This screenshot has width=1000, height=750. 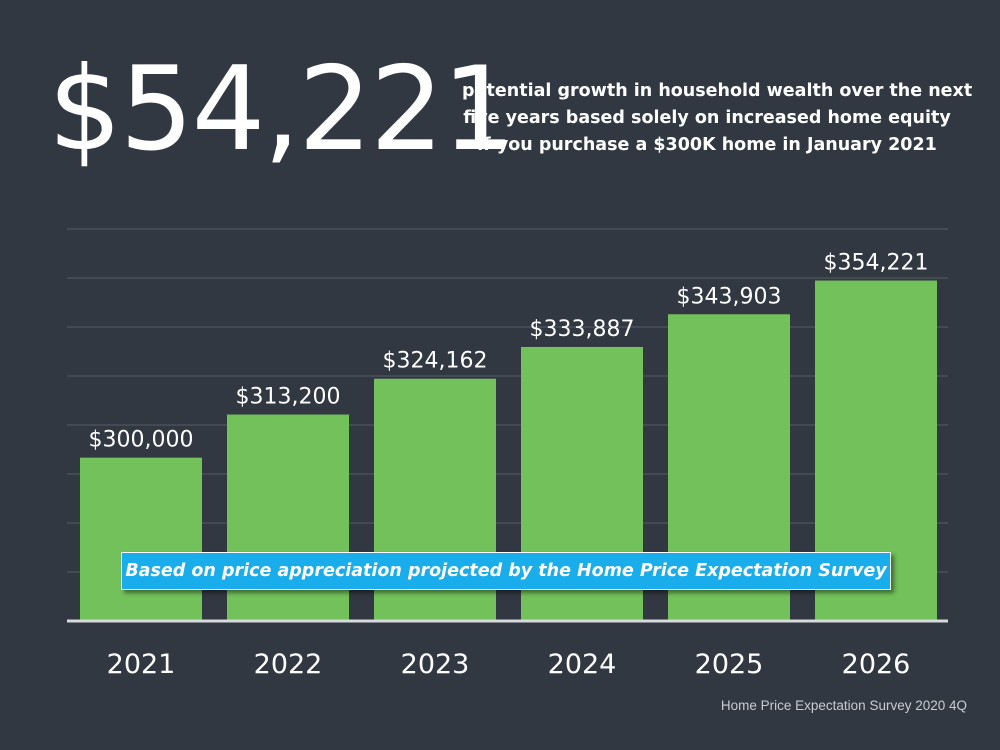 I want to click on x-tick-2024: 2024, so click(x=582, y=664).